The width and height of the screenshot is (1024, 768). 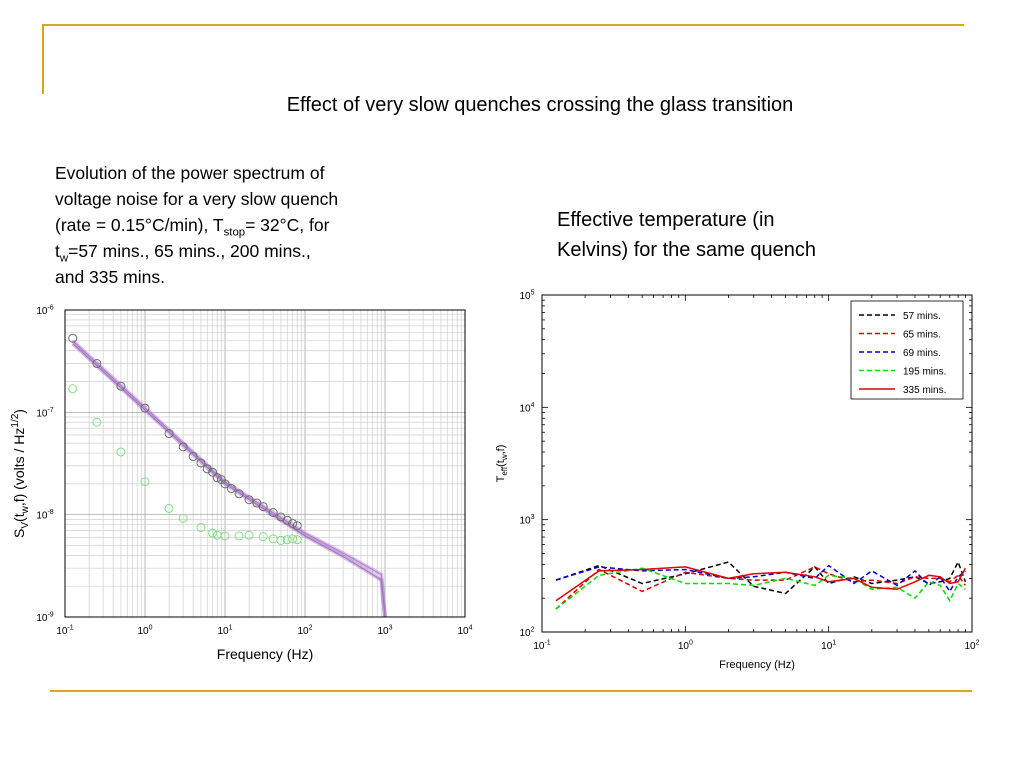 What do you see at coordinates (44, 311) in the screenshot?
I see `y-tick-label: 10⁻⁶` at bounding box center [44, 311].